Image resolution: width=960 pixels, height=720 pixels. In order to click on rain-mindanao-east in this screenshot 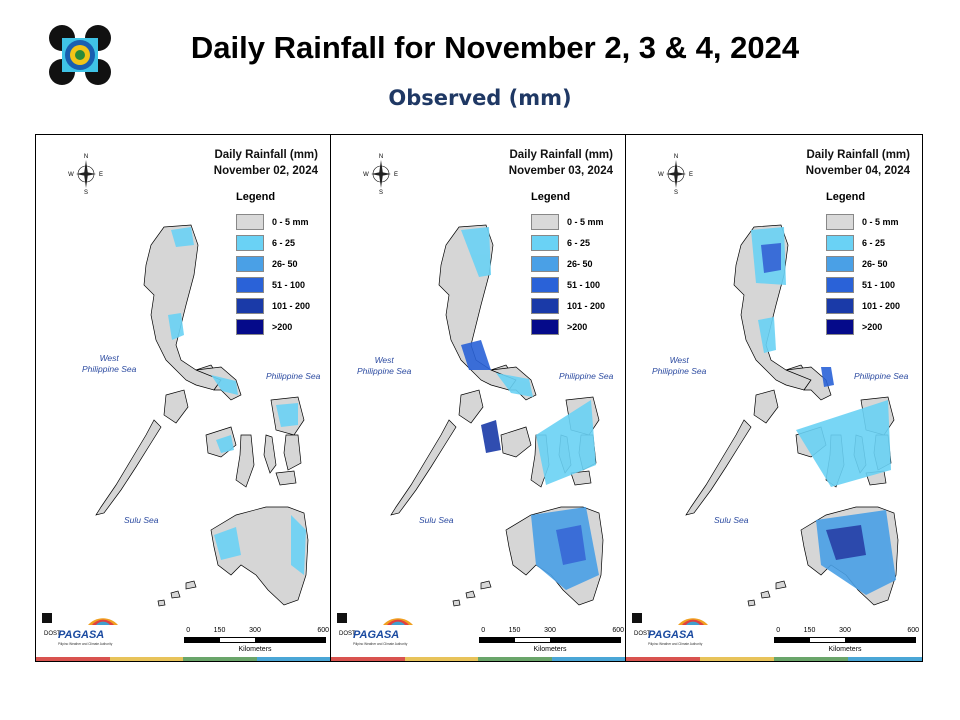, I will do `click(298, 545)`.